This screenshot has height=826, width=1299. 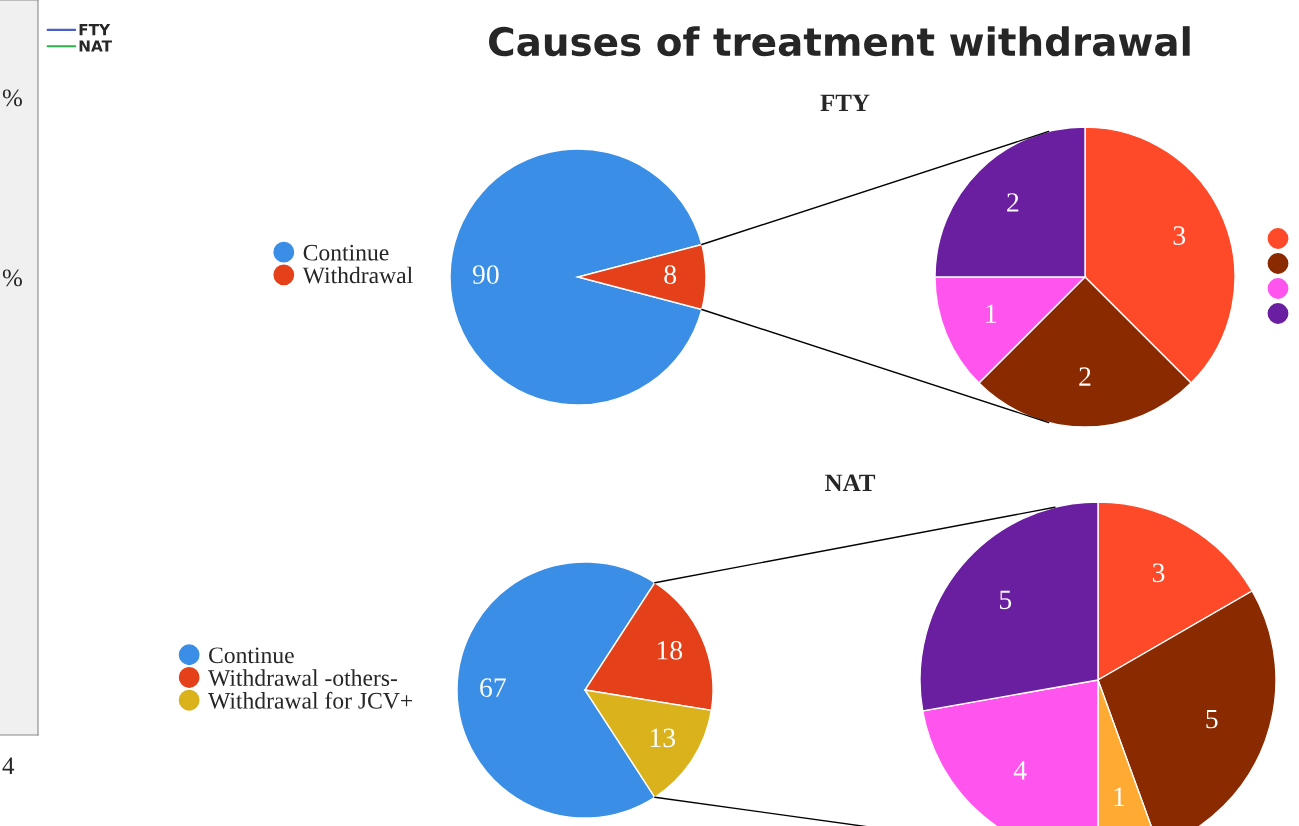 I want to click on data-label: 8, so click(x=670, y=274).